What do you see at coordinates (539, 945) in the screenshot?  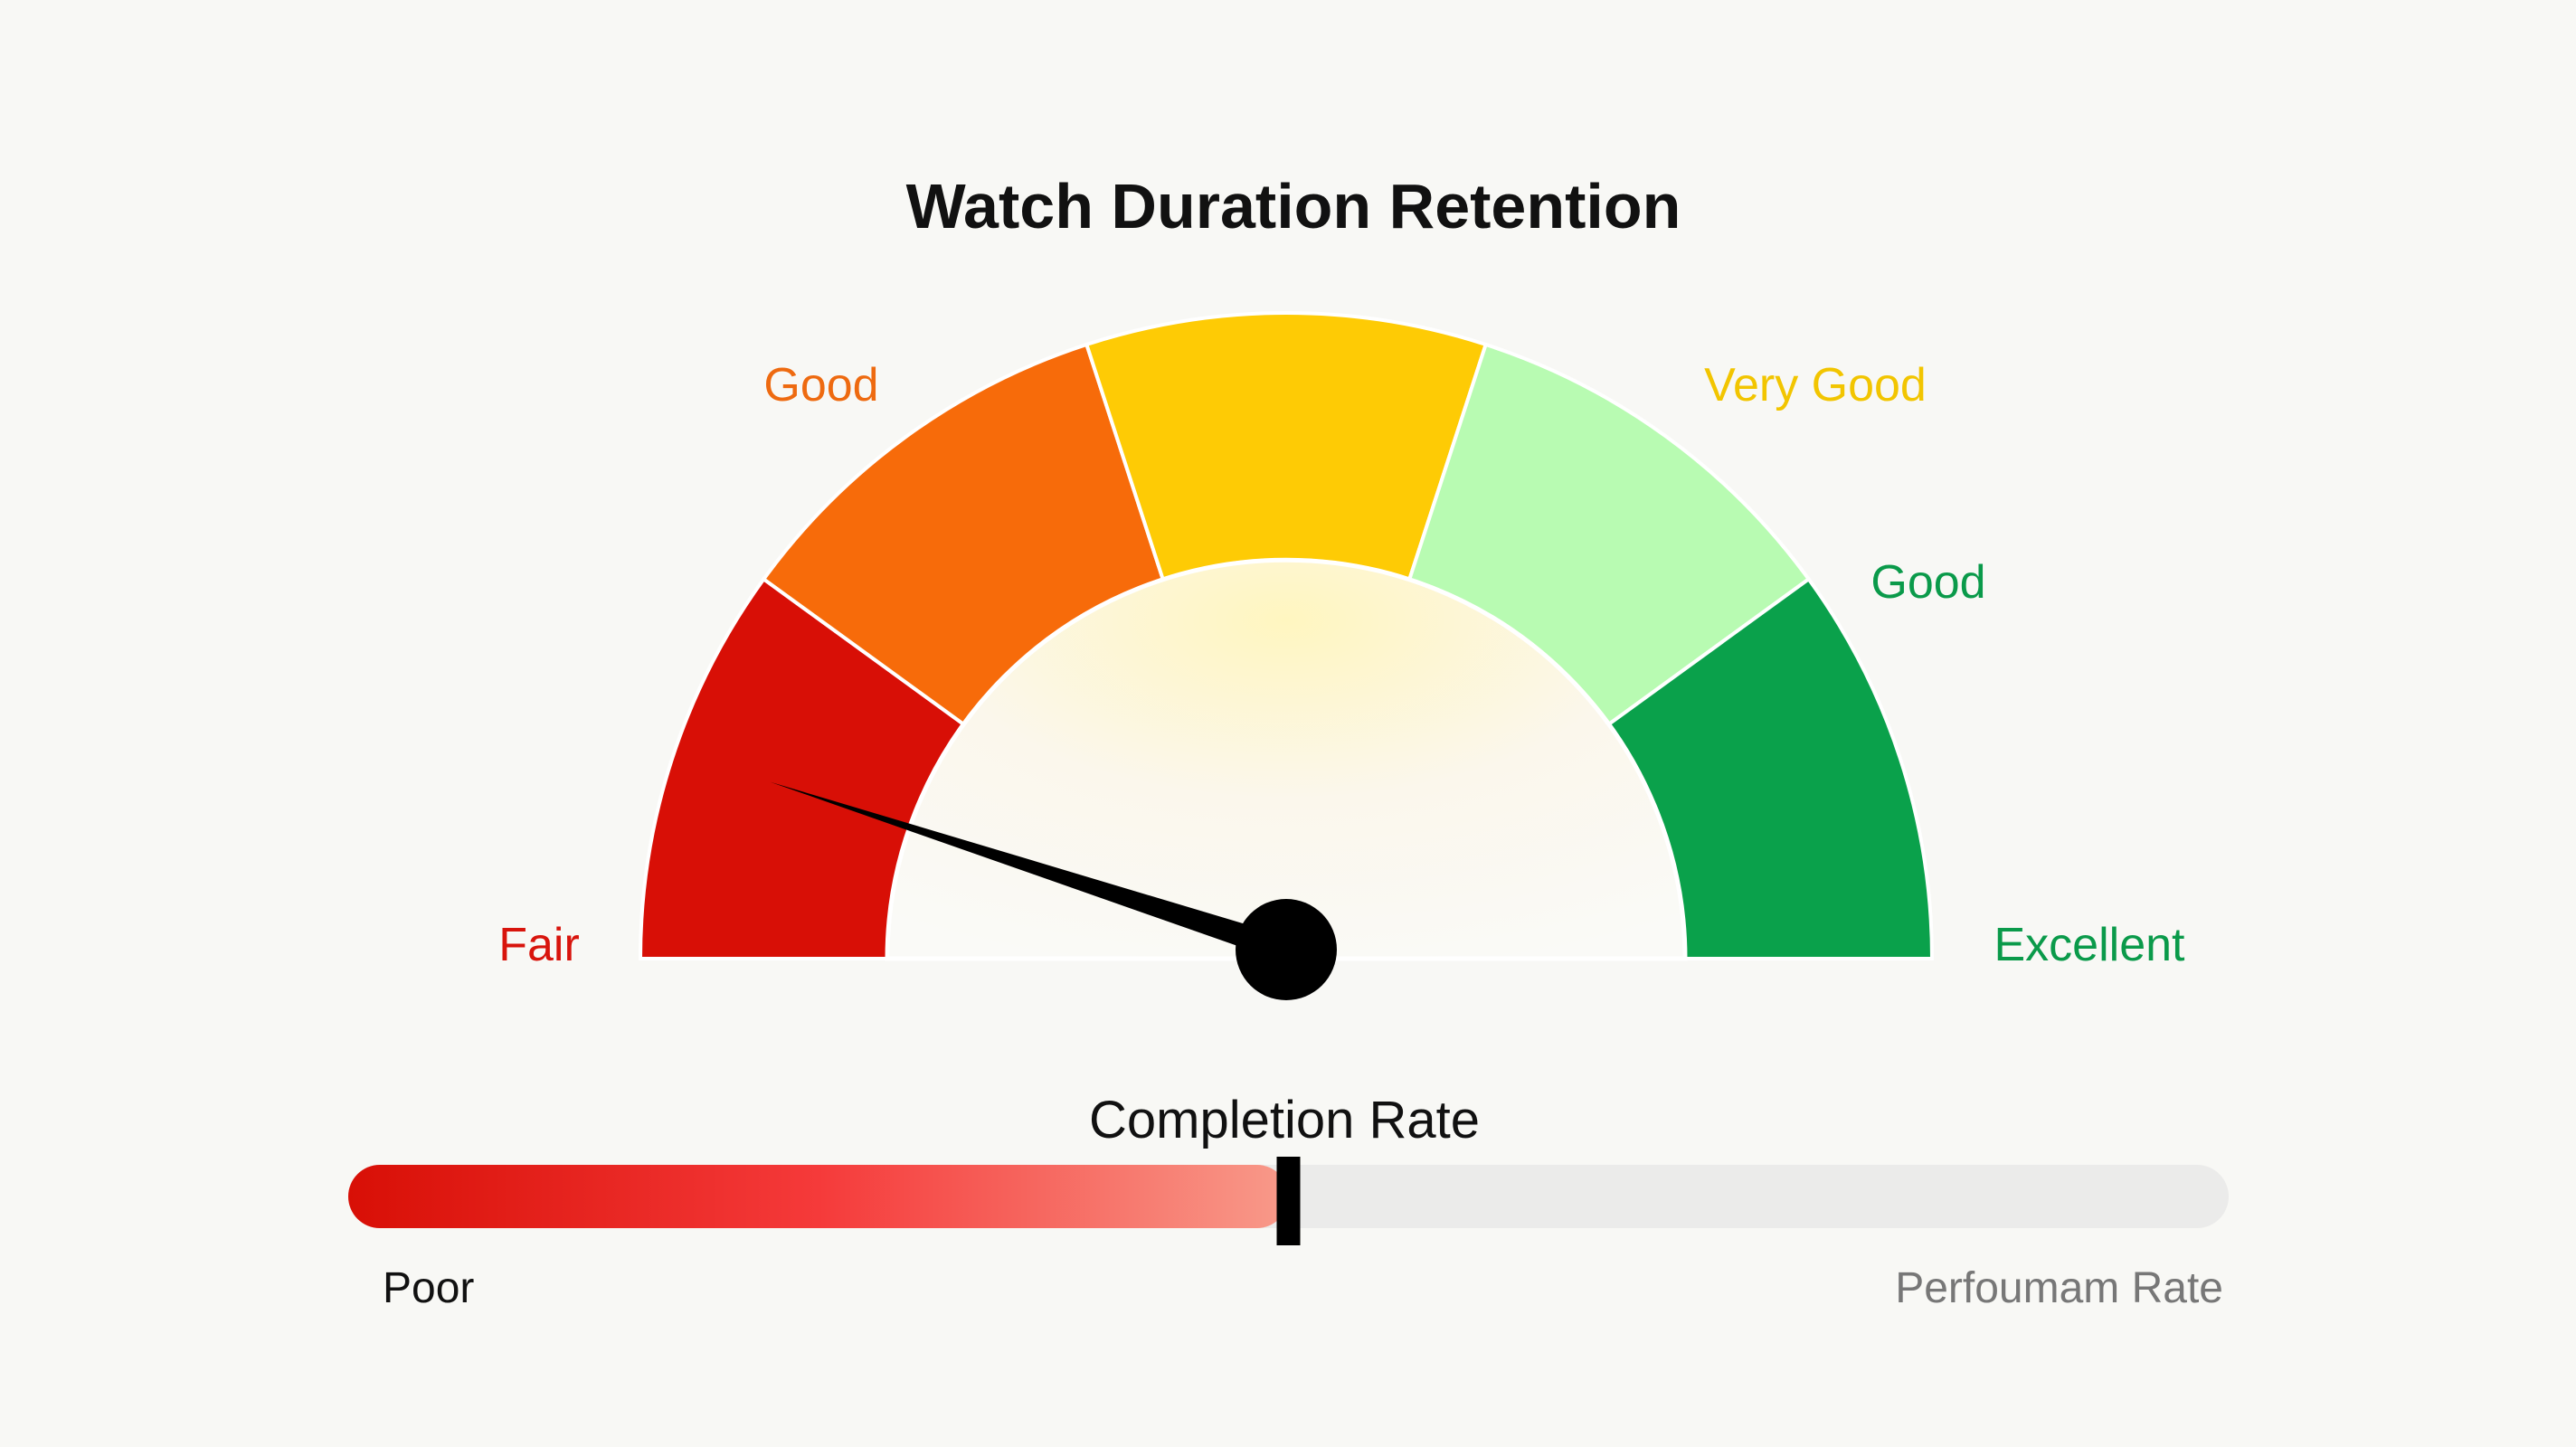 I see `gauge-segment-label: Fair` at bounding box center [539, 945].